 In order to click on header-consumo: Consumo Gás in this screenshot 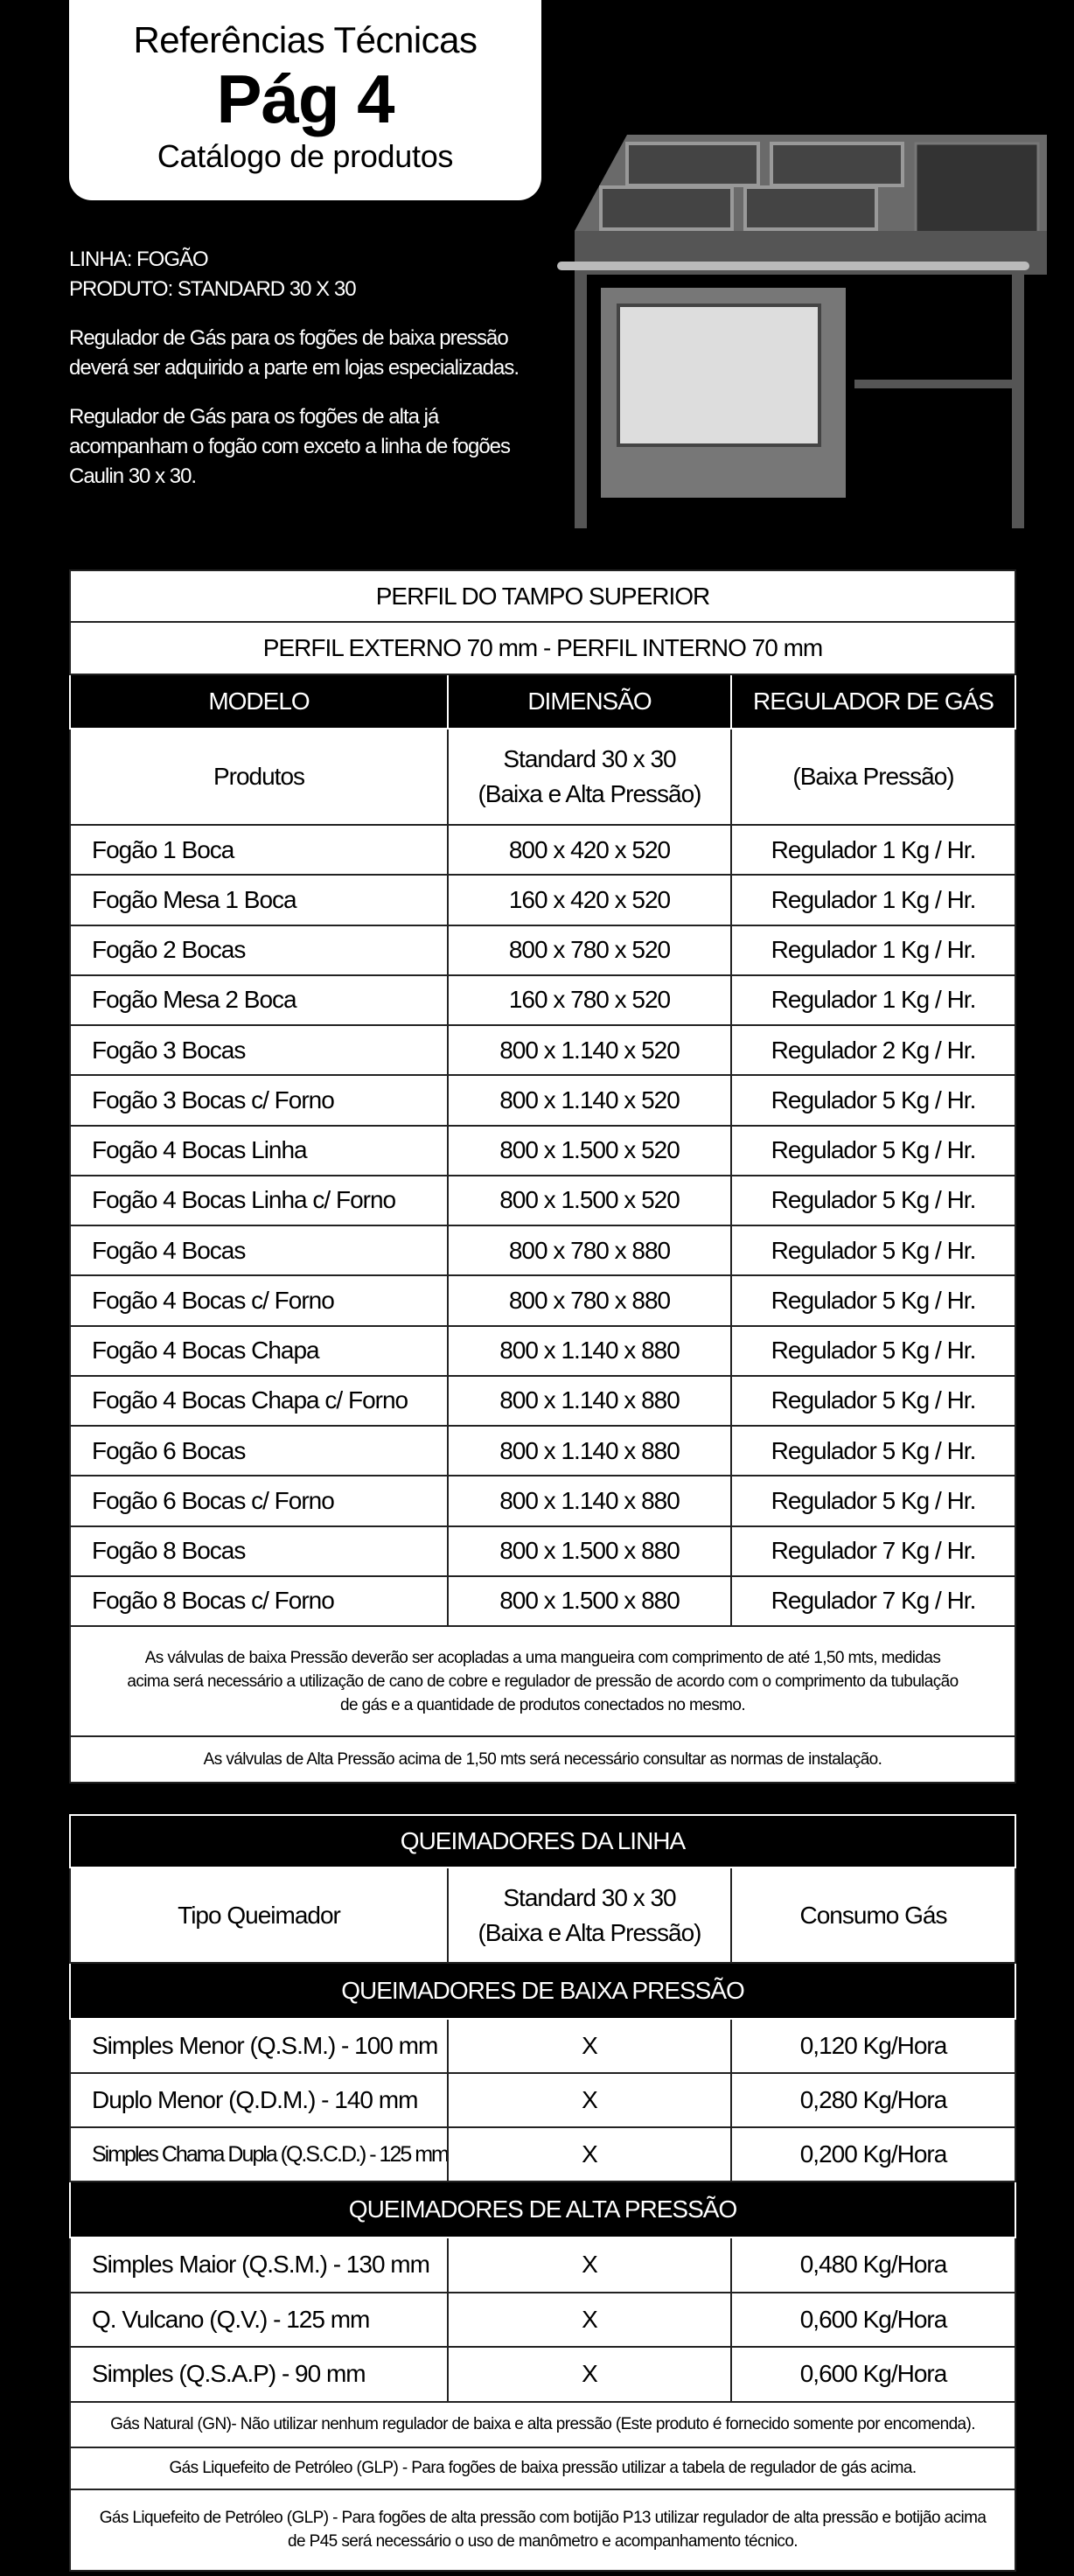, I will do `click(873, 1915)`.